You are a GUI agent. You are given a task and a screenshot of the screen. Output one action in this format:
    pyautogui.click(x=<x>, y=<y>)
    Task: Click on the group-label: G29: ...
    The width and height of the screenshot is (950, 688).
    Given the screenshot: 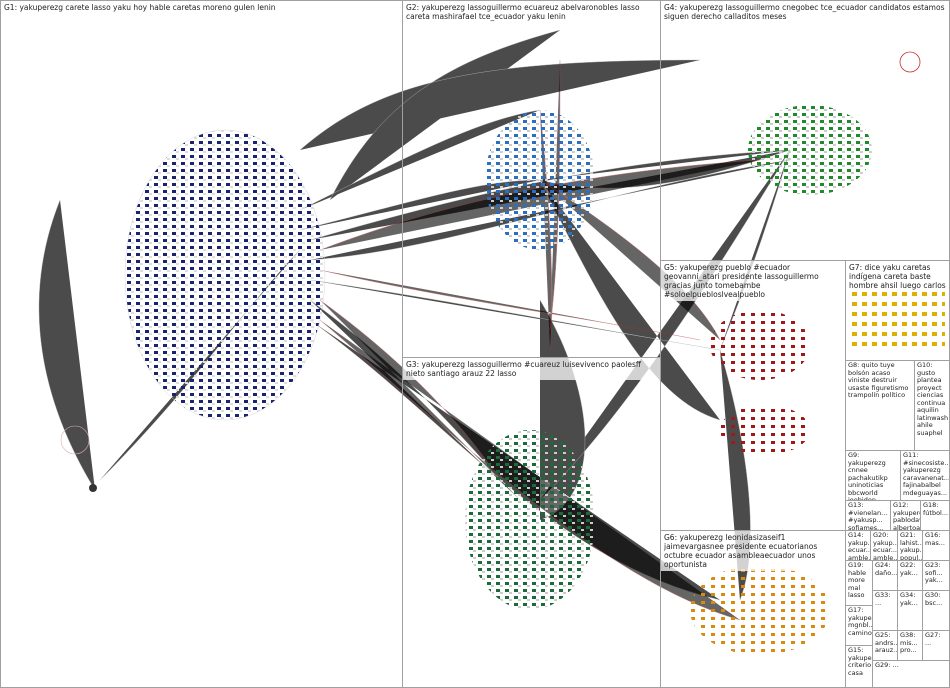 What is the action you would take?
    pyautogui.click(x=911, y=666)
    